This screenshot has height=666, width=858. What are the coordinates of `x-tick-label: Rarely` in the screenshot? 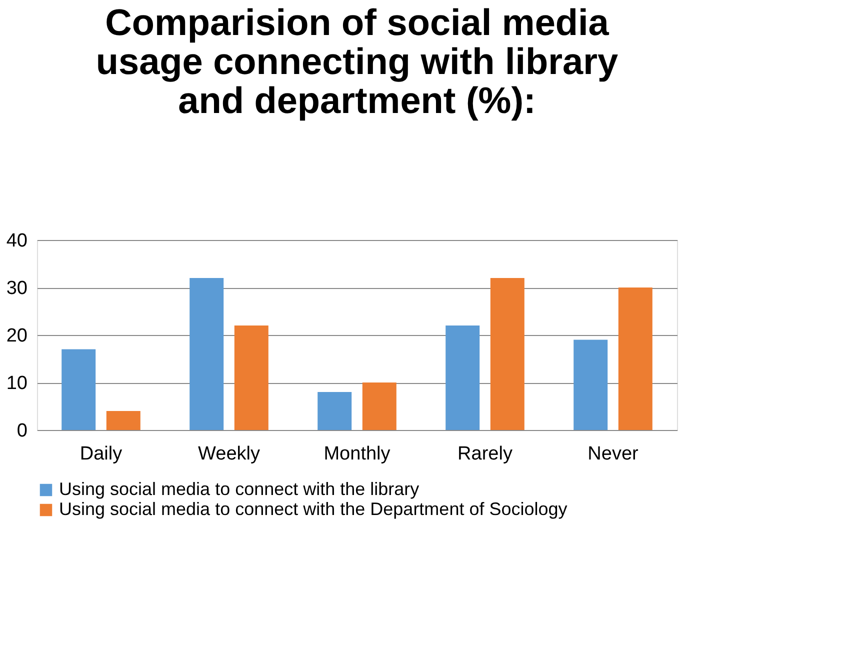 It's located at (485, 454).